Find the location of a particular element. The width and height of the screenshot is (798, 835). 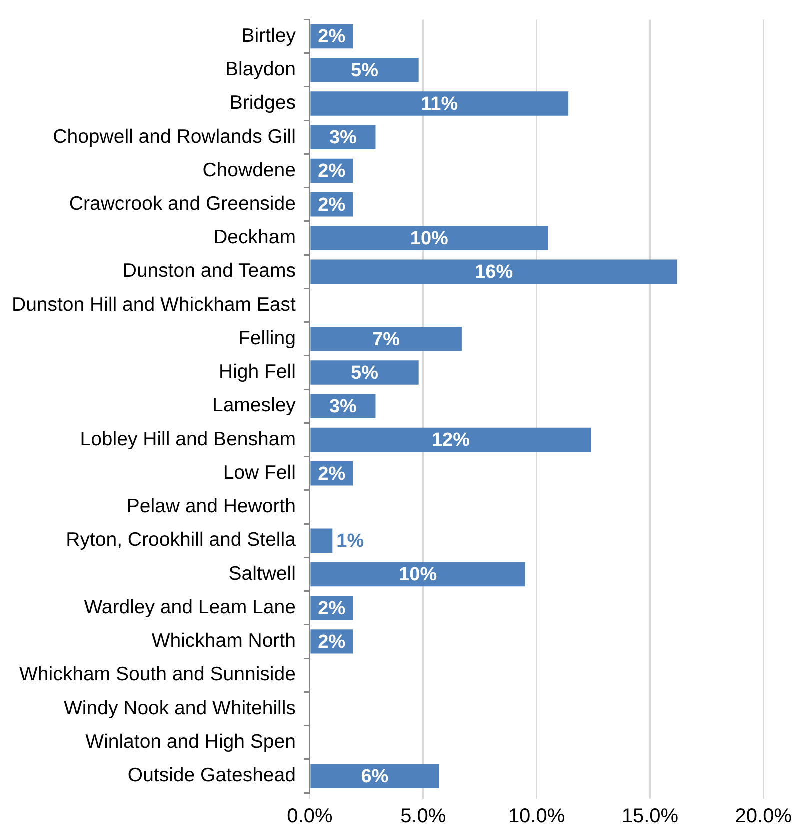

y-tick-label: Windy Nook and Whitehills is located at coordinates (180, 708).